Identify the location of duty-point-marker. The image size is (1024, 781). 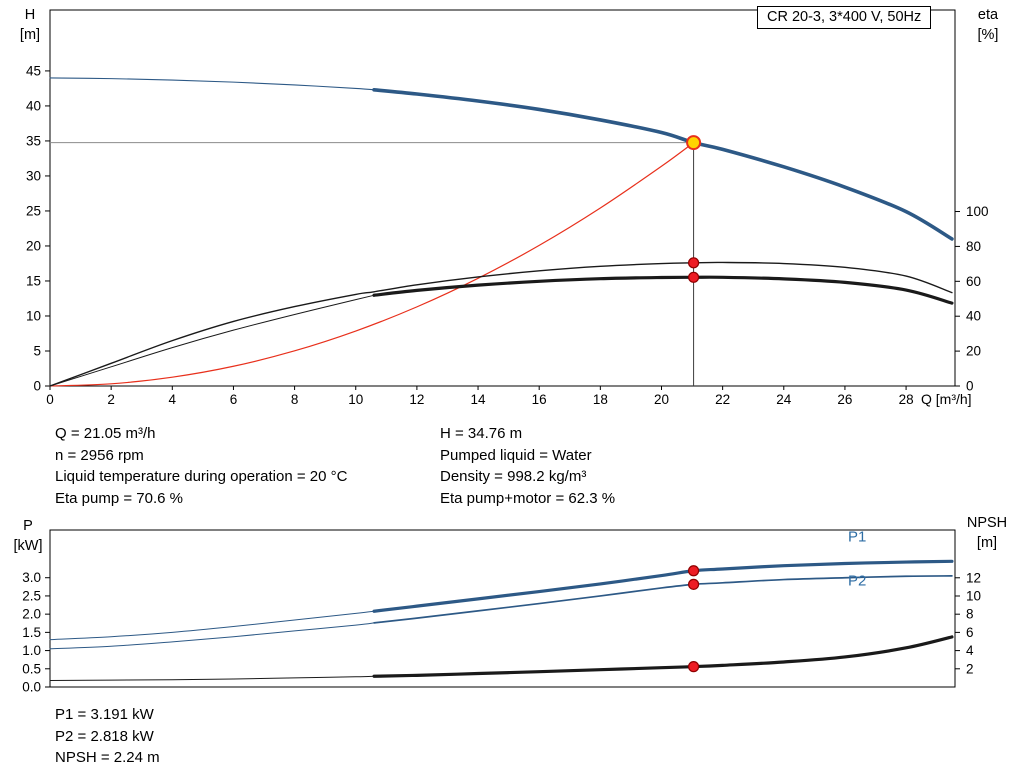
(694, 143).